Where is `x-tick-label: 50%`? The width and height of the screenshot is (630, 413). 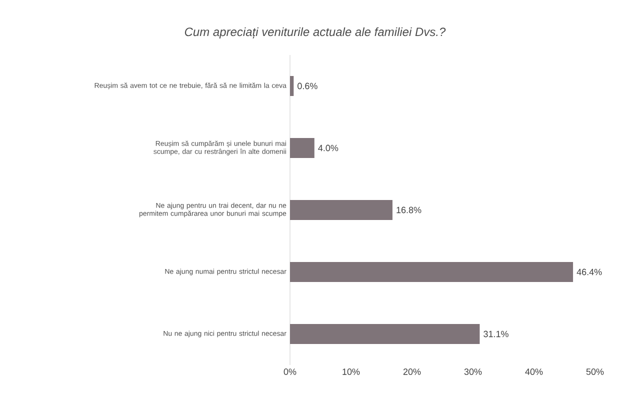
x-tick-label: 50% is located at coordinates (595, 371).